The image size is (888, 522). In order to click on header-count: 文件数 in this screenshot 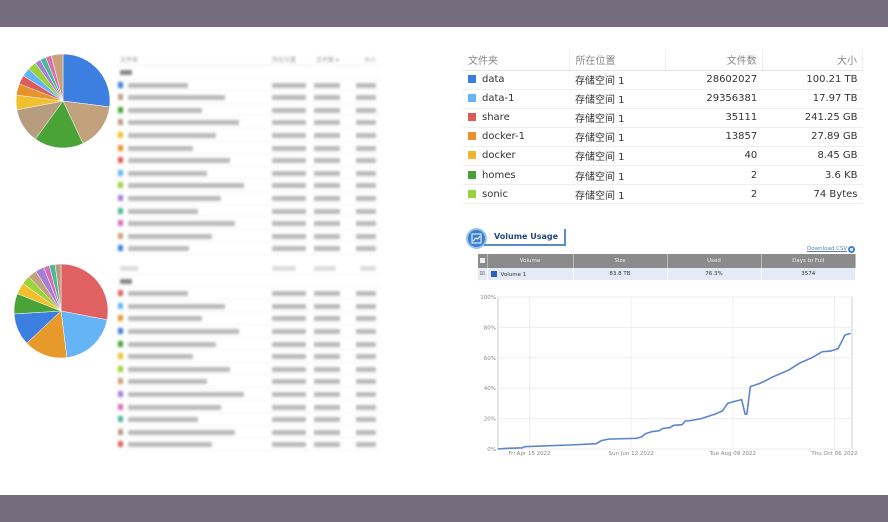, I will do `click(714, 60)`.